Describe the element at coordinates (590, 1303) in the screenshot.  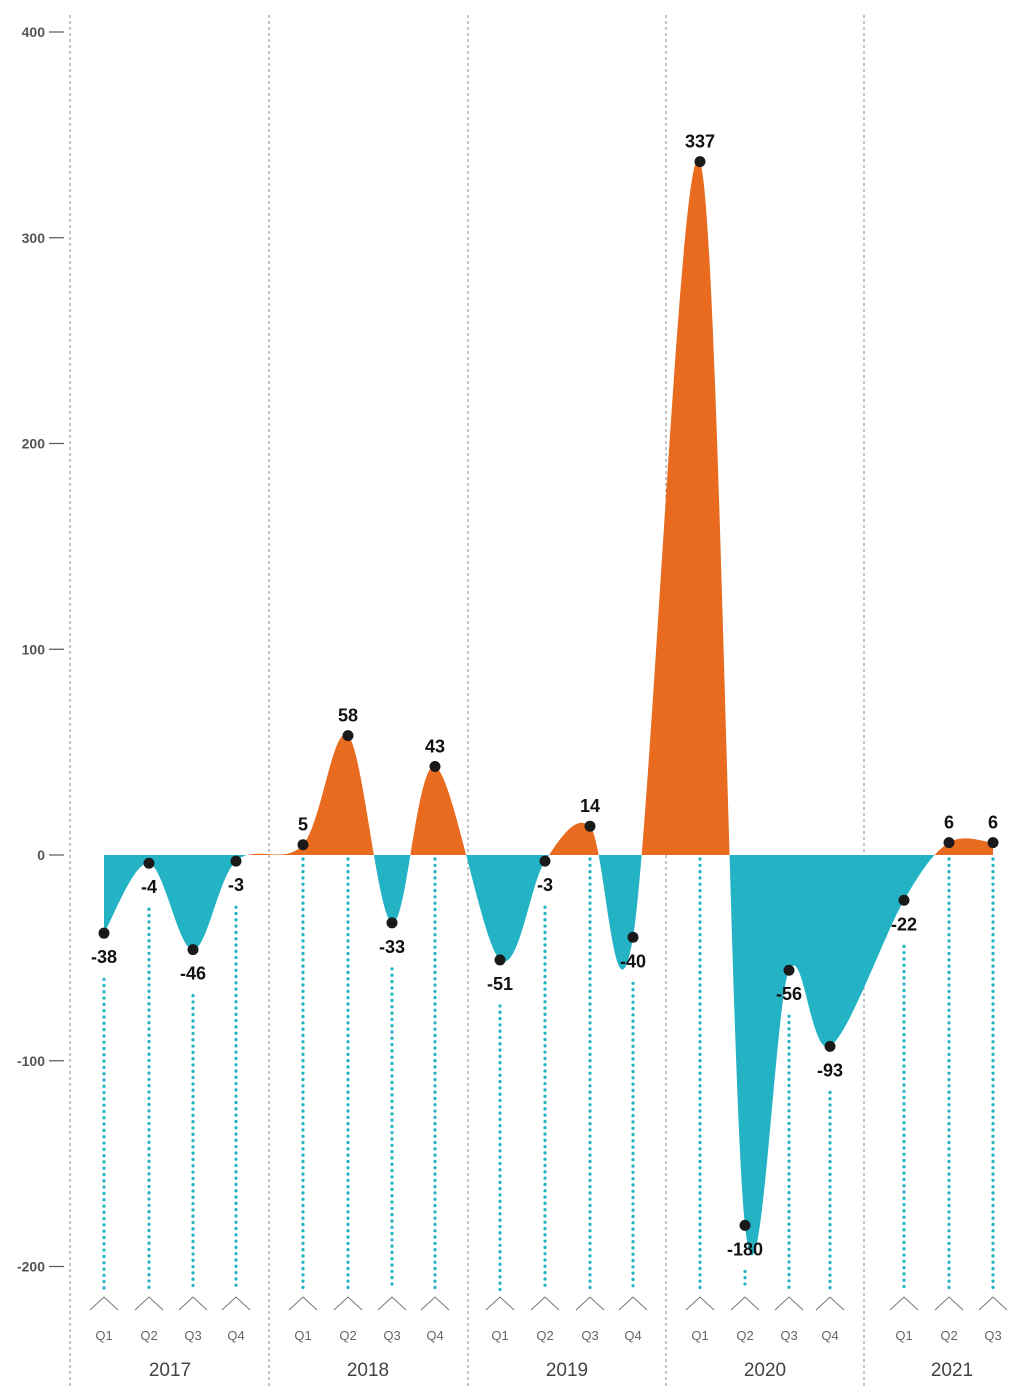
I see `chevron-2019-Q3` at that location.